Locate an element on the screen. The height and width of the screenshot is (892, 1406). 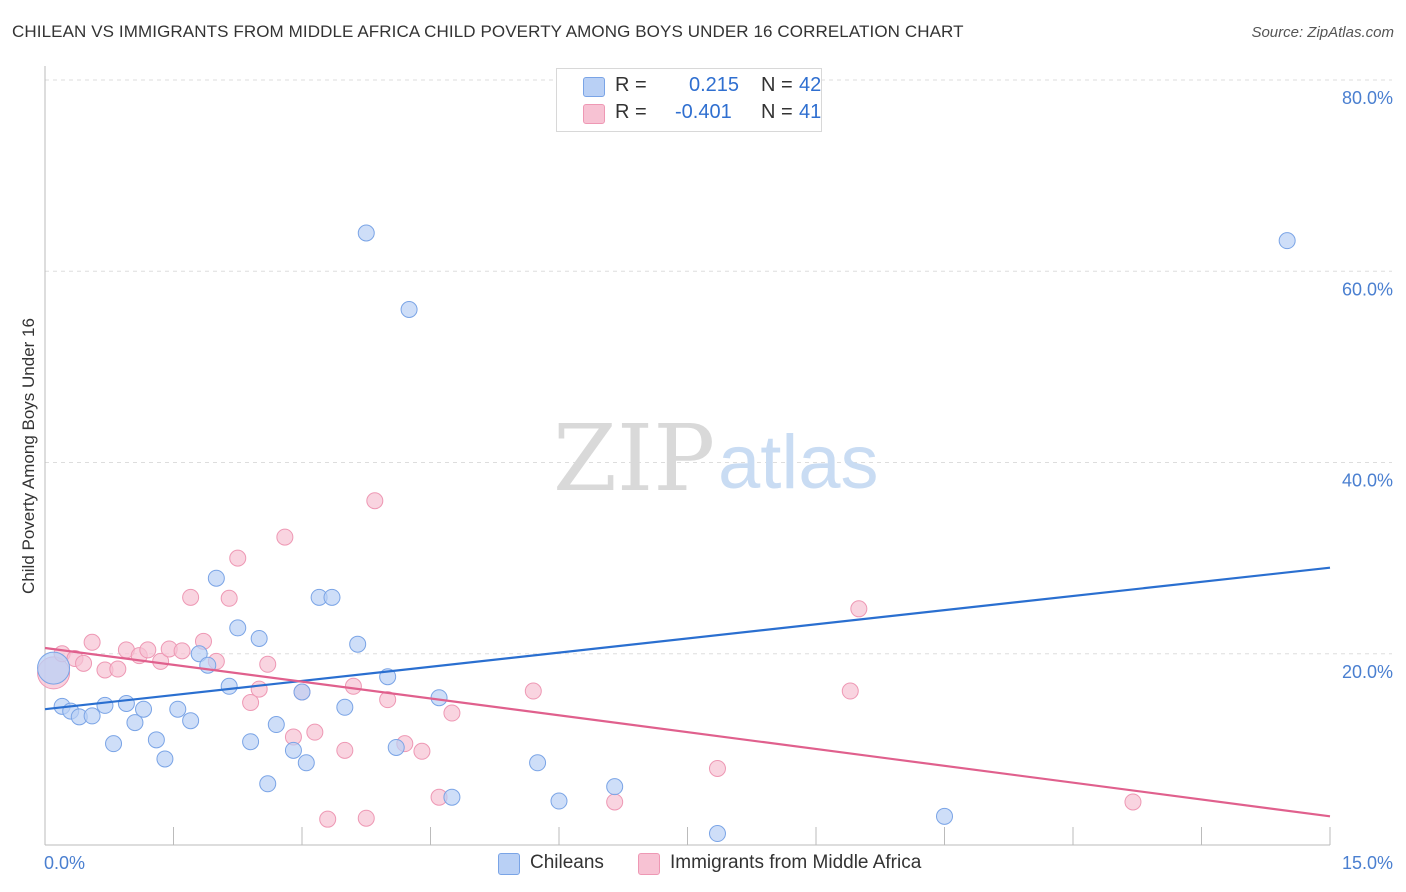
watermark-zip: ZIP is located at coordinates (634, 458).